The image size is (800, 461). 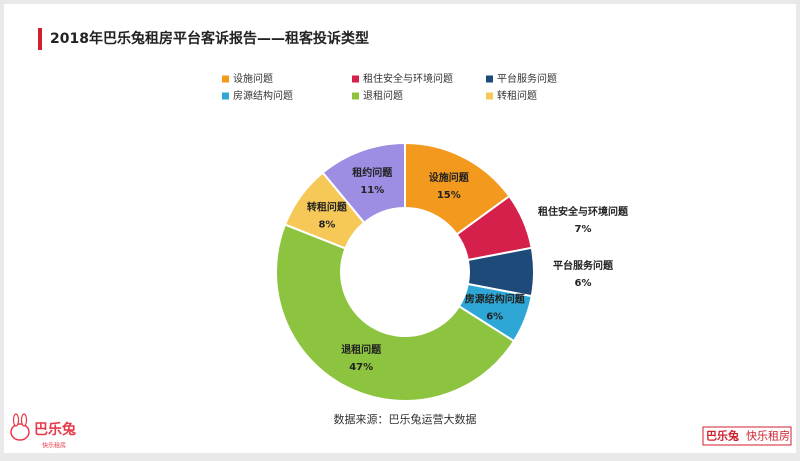 I want to click on slice-label: 转租问题, so click(x=327, y=206).